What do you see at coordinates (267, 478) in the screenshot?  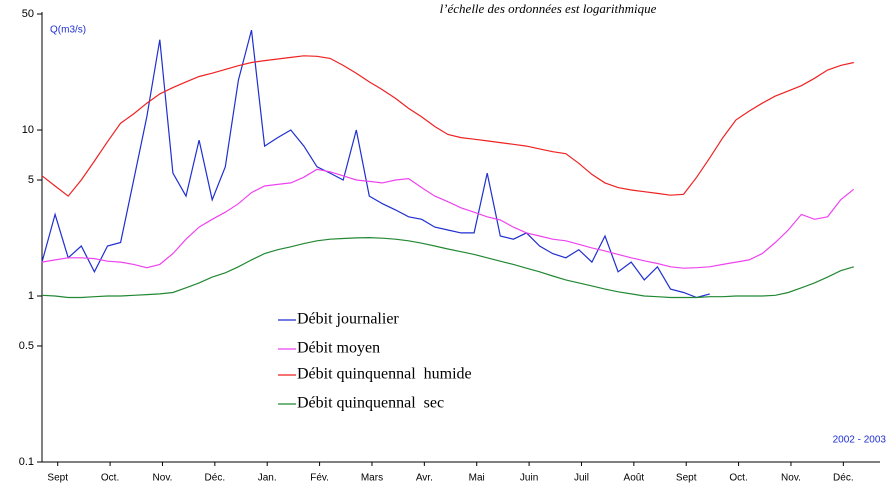 I see `x-tick-label: Jan.` at bounding box center [267, 478].